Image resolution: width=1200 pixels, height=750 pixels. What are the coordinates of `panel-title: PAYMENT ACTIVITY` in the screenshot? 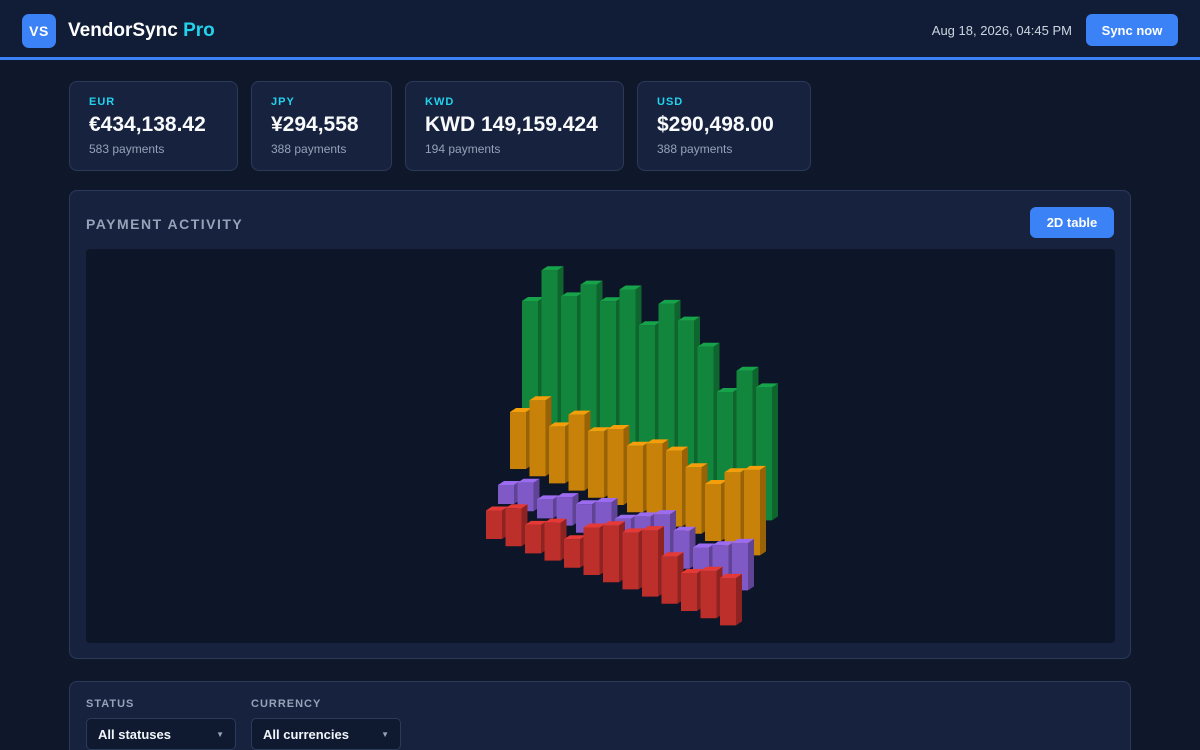 It's located at (165, 224).